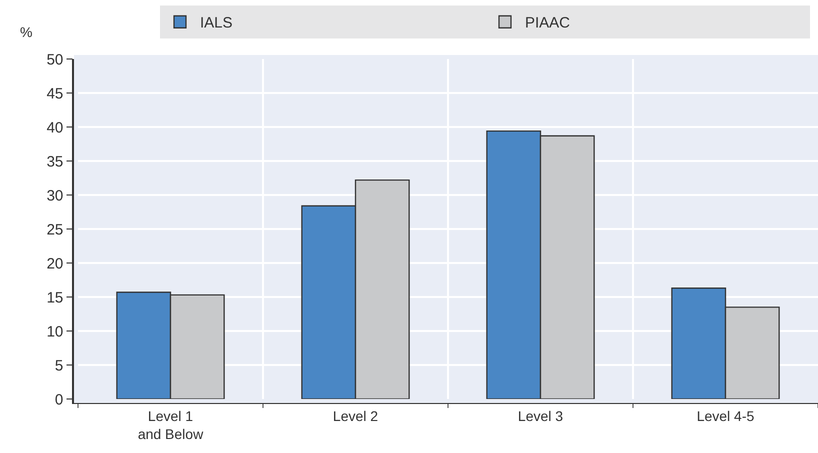 Image resolution: width=818 pixels, height=453 pixels. What do you see at coordinates (725, 416) in the screenshot?
I see `x-tick-label: Level 4-5` at bounding box center [725, 416].